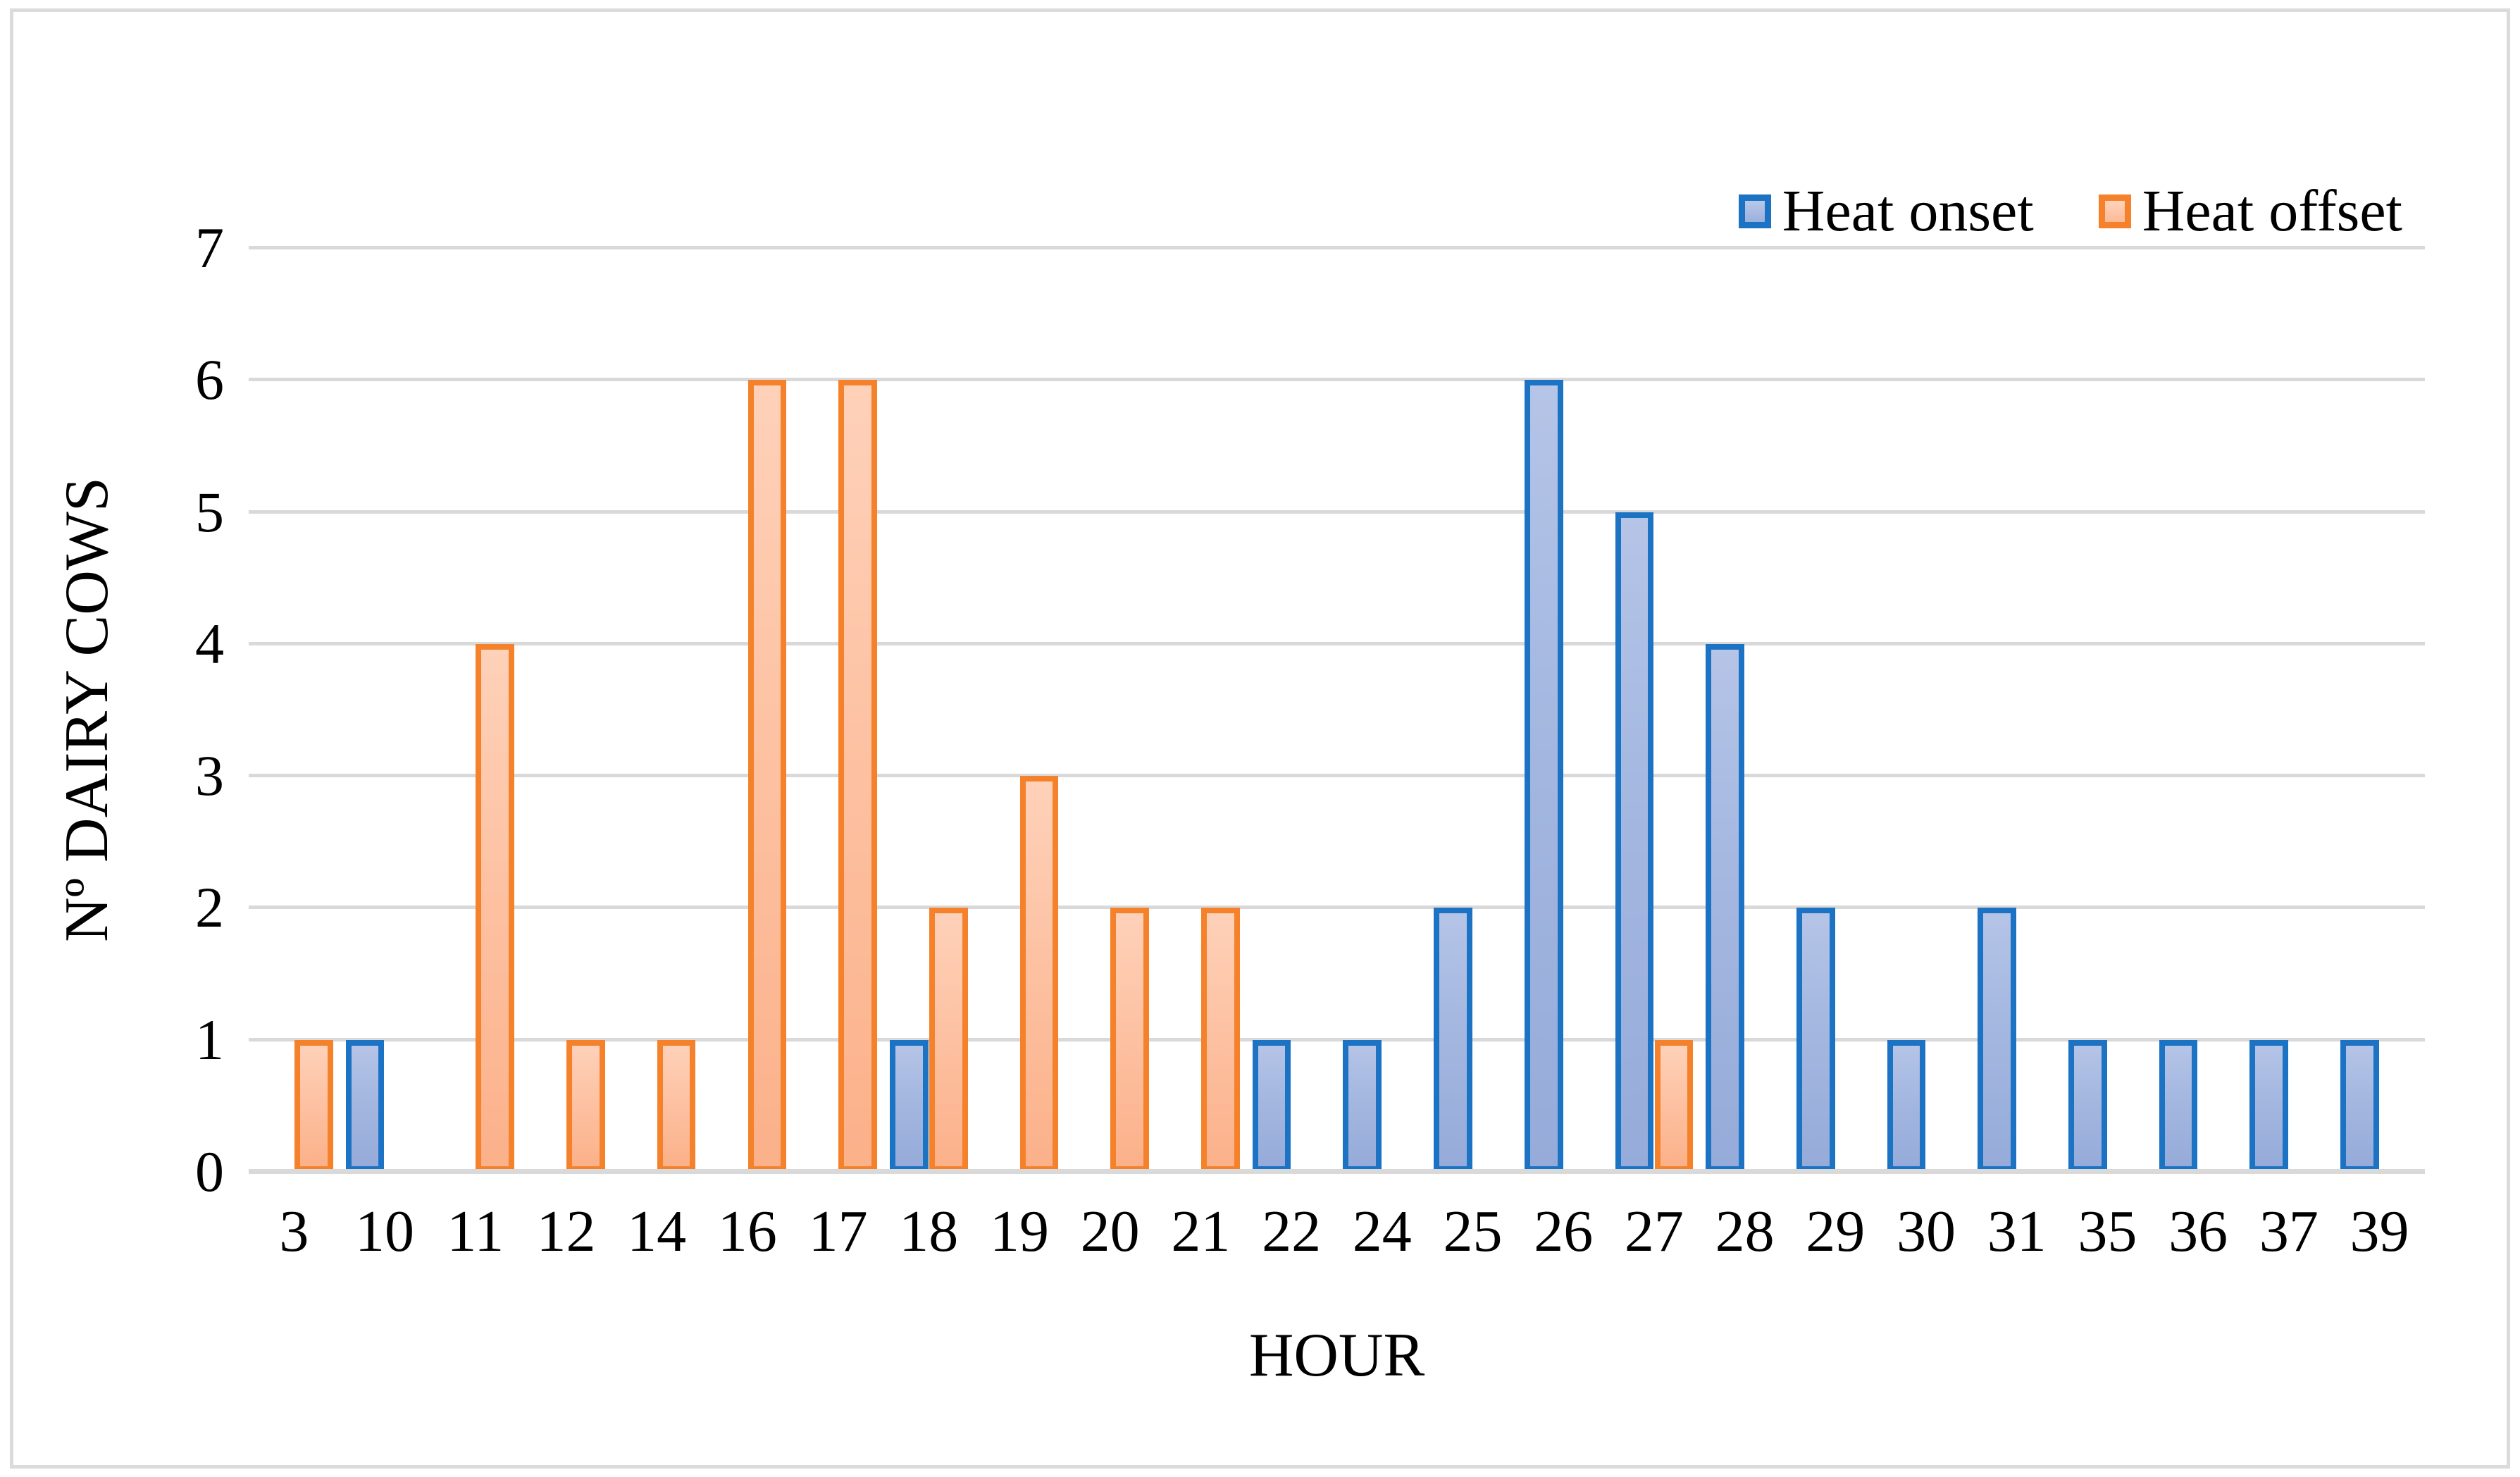 This screenshot has height=1477, width=2520. Describe the element at coordinates (2379, 1231) in the screenshot. I see `x-tick-label-39: 39` at that location.